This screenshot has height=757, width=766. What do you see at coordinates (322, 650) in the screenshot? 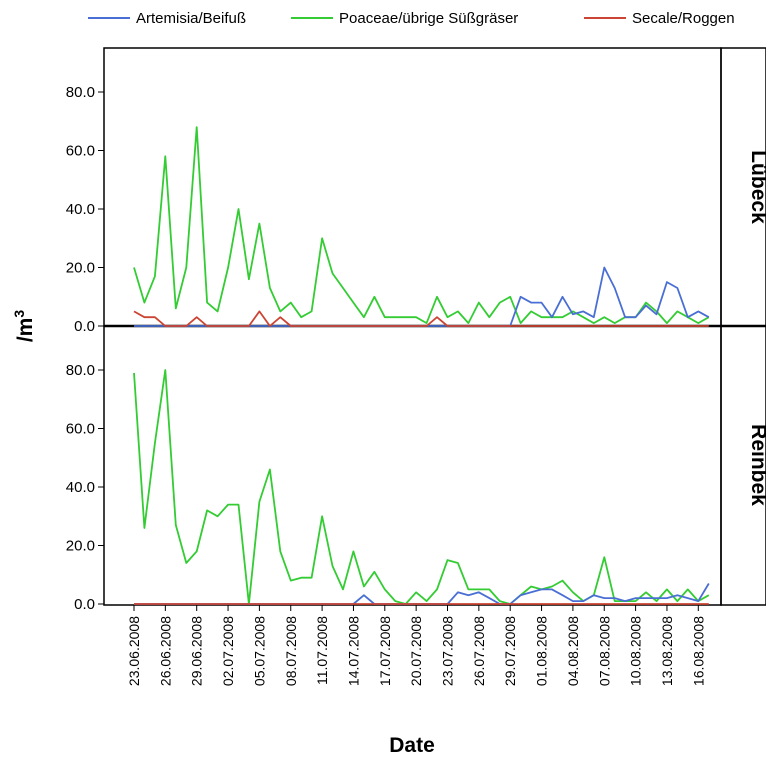
I see `x-tick-label: 11.07.2008` at bounding box center [322, 650].